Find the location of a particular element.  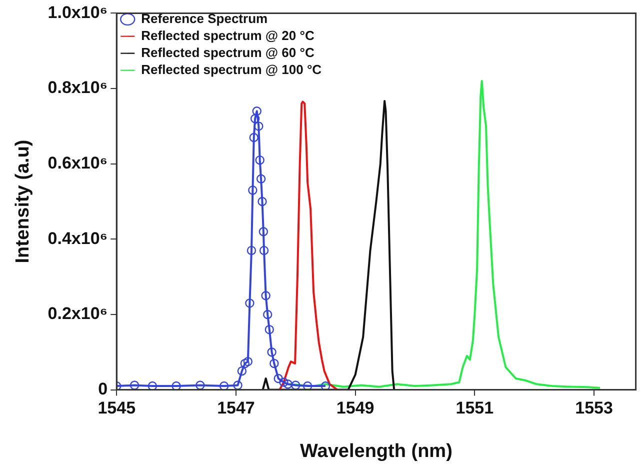

x-tick-label: 1549 is located at coordinates (355, 408).